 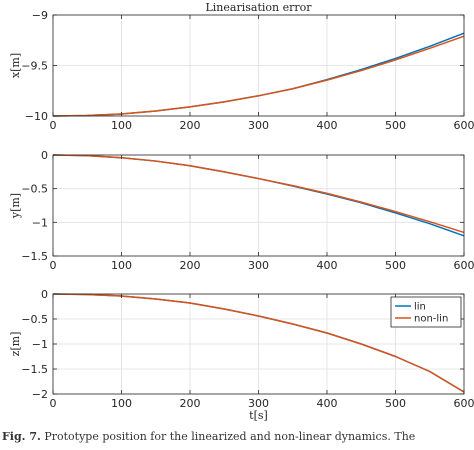 I want to click on y-tick-label: −2, so click(x=40, y=394).